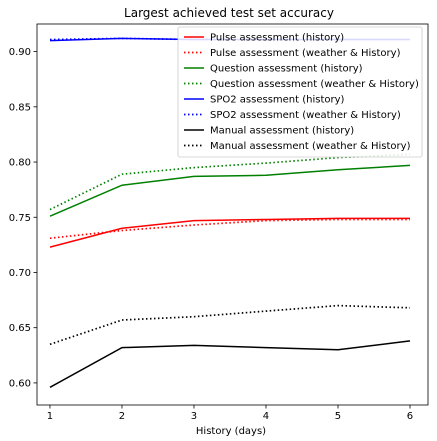 This screenshot has width=437, height=441. I want to click on y-tick-label: 0.70, so click(20, 273).